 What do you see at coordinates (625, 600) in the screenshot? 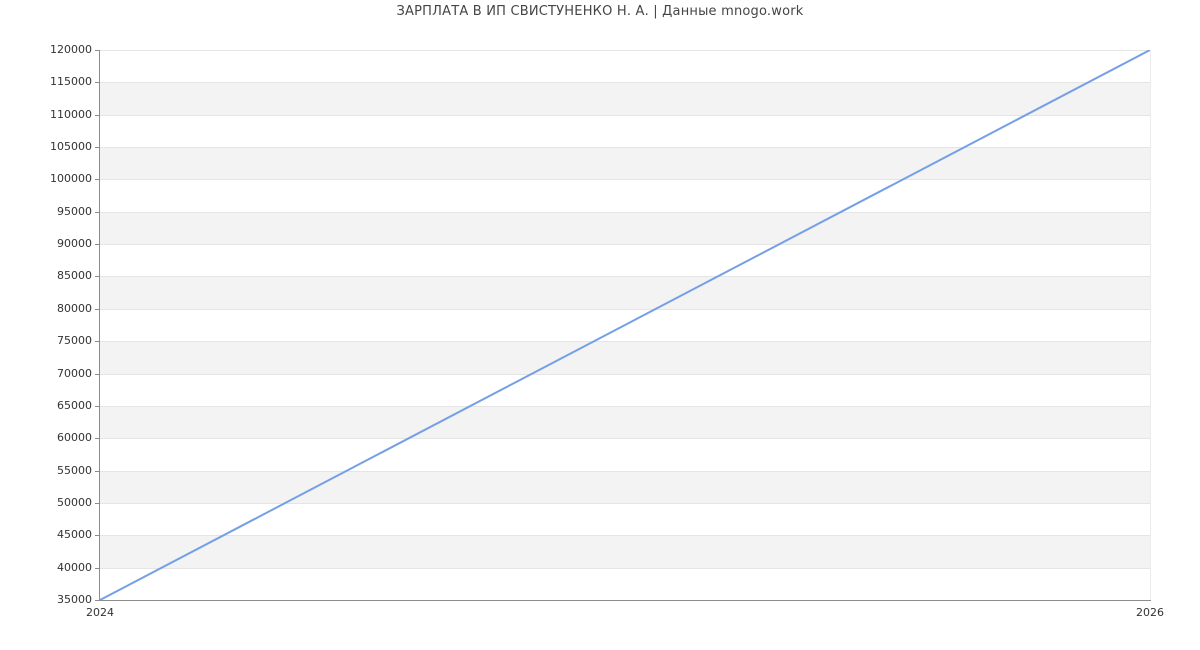
I see `x-axis-line` at bounding box center [625, 600].